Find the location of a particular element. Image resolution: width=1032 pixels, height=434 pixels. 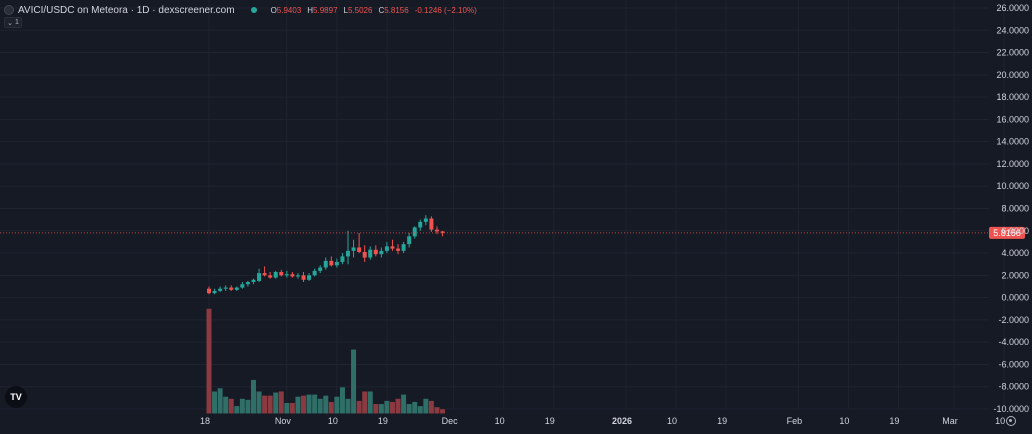

y-tick-label: 16.0000 is located at coordinates (1012, 119).